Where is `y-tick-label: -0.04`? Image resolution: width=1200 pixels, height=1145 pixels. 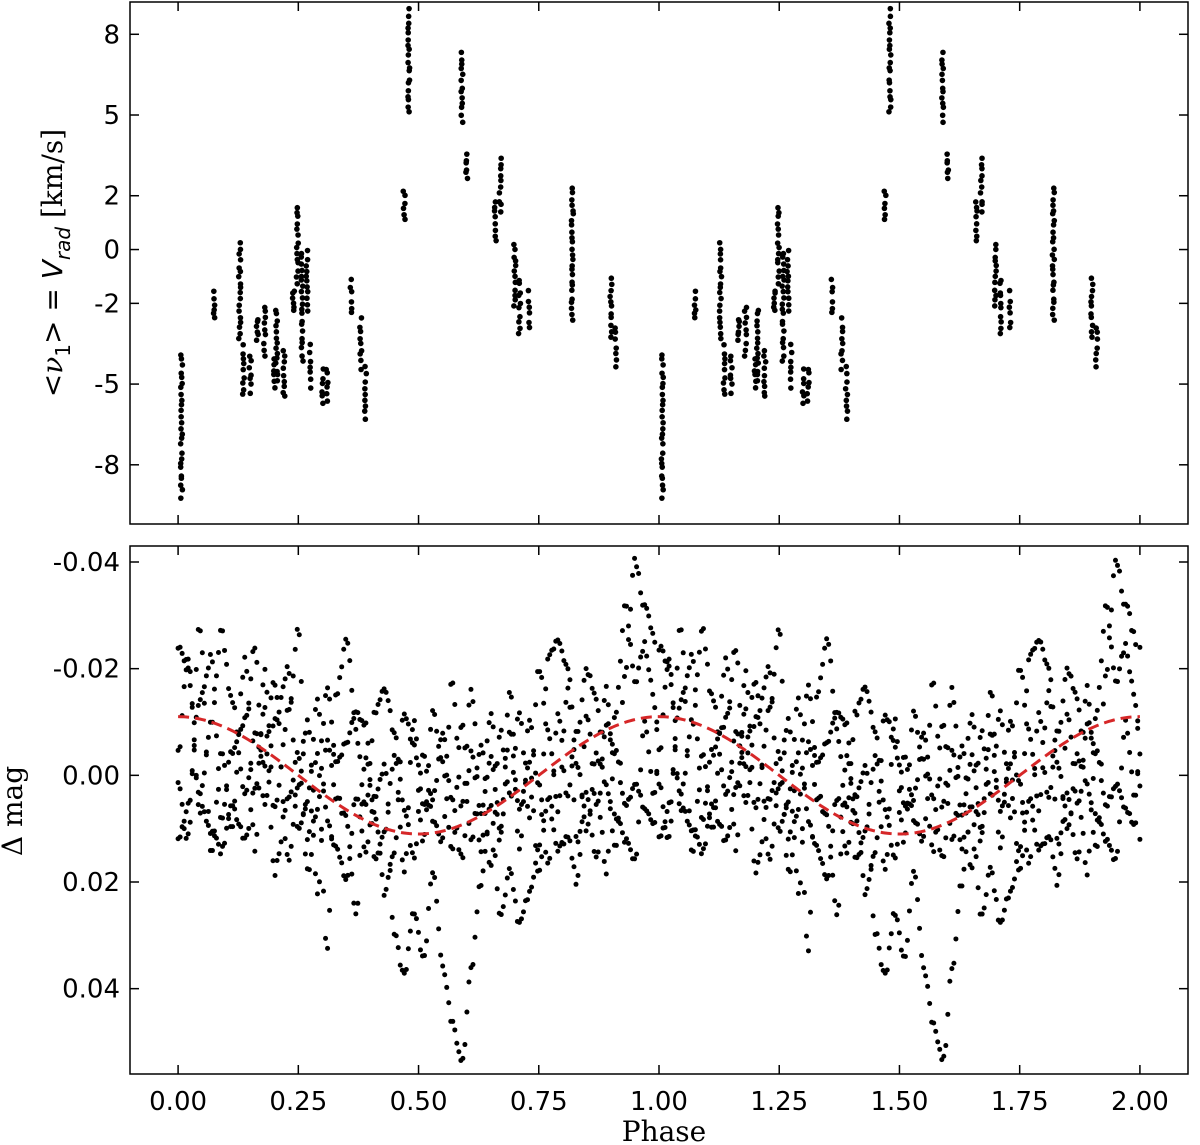
y-tick-label: -0.04 is located at coordinates (86, 563).